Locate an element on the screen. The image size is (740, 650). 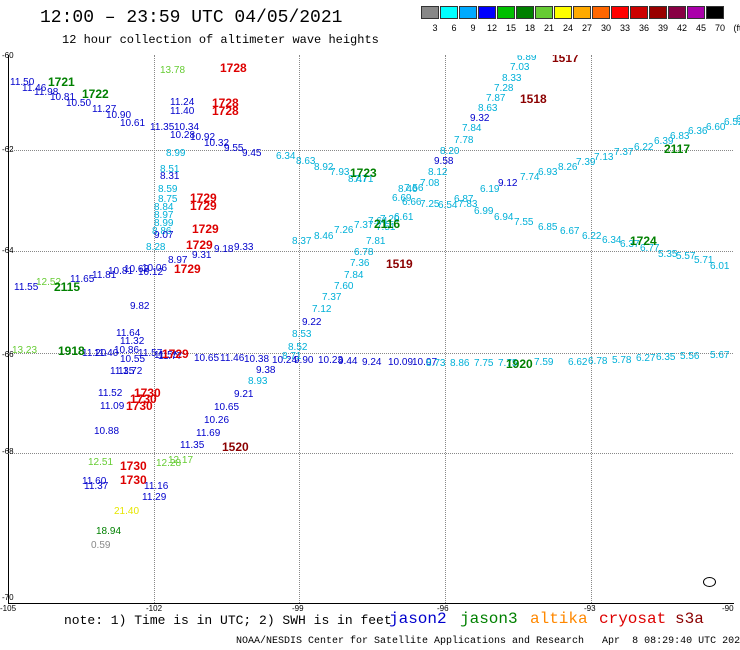
wave-height-value: 11.64 is located at coordinates (128, 333).